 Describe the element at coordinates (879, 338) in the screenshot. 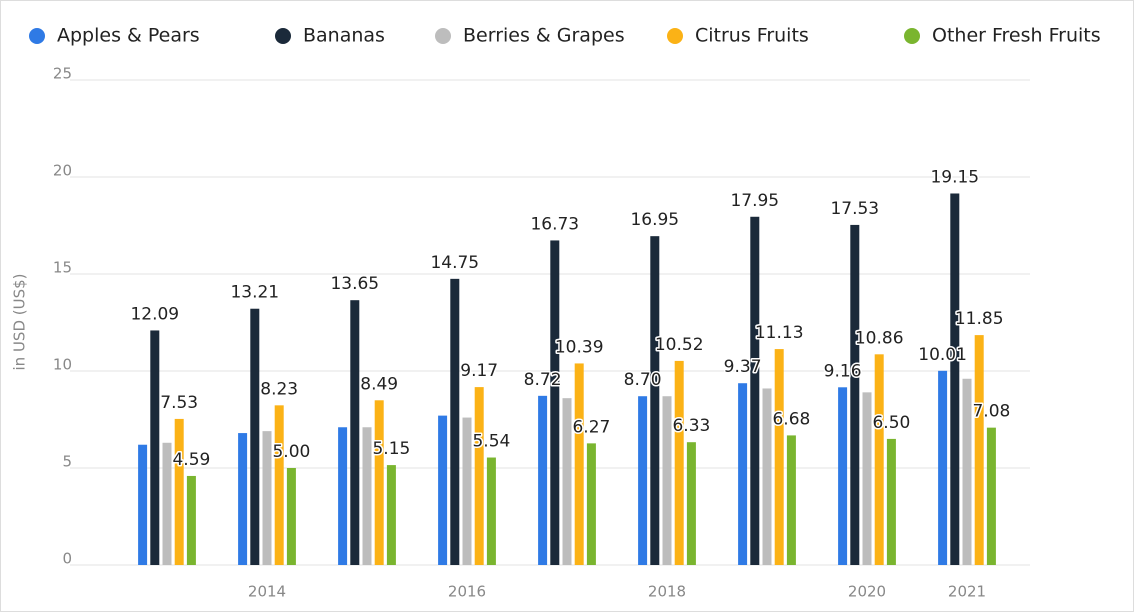

I see `data-label: 10.86` at that location.